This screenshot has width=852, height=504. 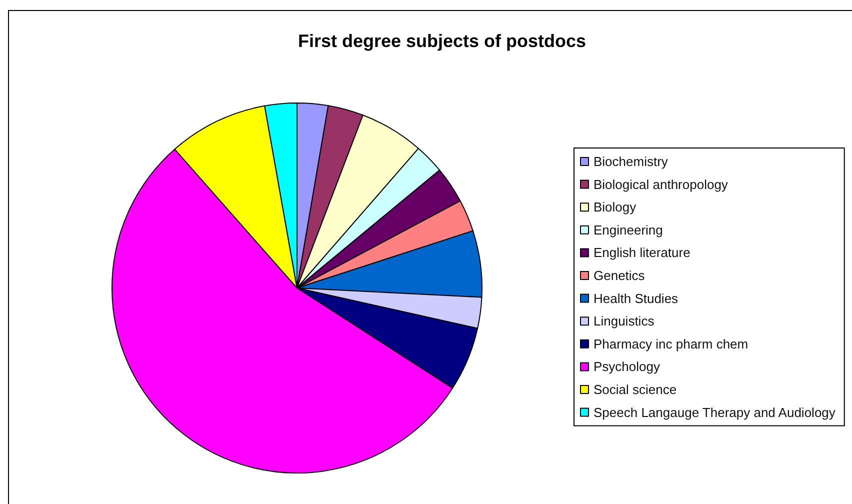 I want to click on legend-label: Speech Langauge Therapy and Audiology, so click(x=715, y=412).